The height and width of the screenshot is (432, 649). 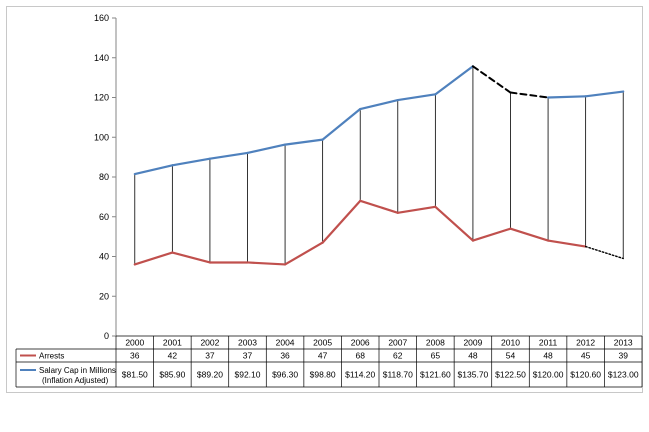 I want to click on salary-cap-value-2001: $85.90, so click(x=172, y=375).